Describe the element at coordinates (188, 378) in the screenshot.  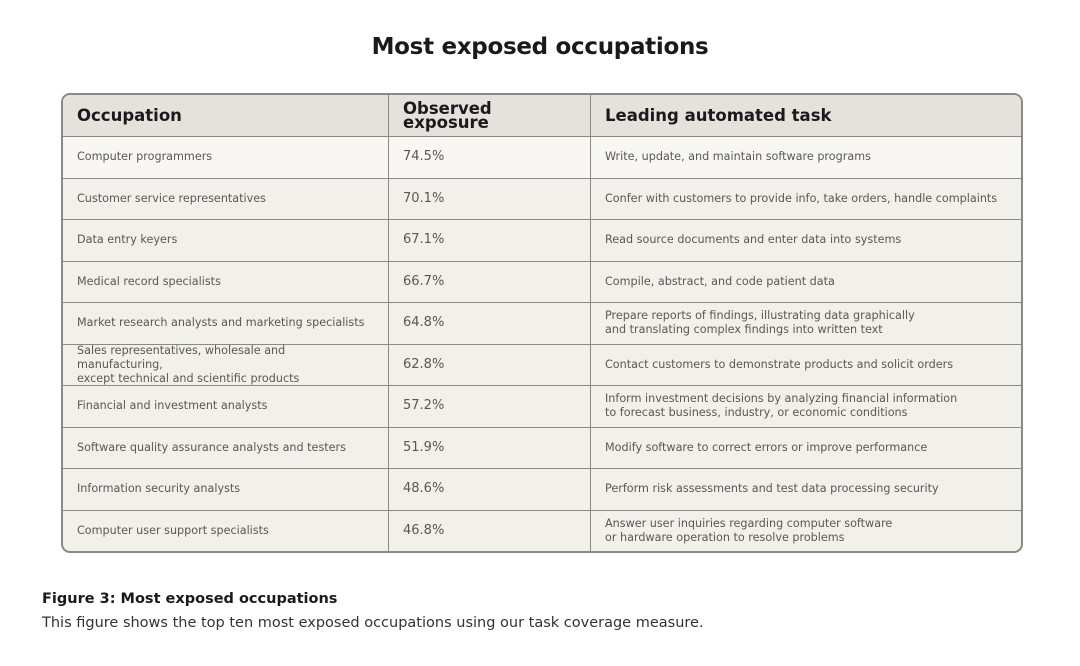
I see `cell-text-line: except technical and scientific products` at that location.